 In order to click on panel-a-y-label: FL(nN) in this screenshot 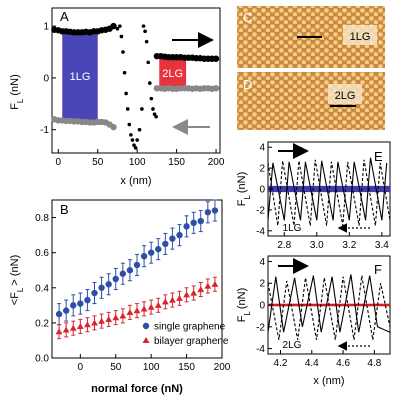, I will do `click(17, 92)`.